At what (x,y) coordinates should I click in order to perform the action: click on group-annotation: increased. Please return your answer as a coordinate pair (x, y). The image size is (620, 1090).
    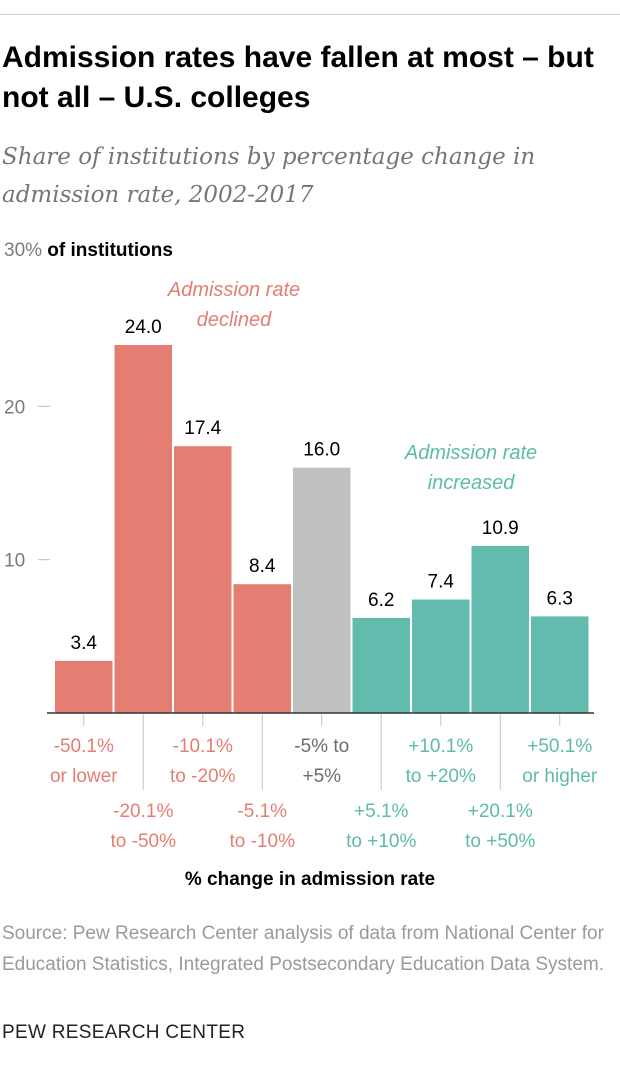
    Looking at the image, I should click on (472, 483).